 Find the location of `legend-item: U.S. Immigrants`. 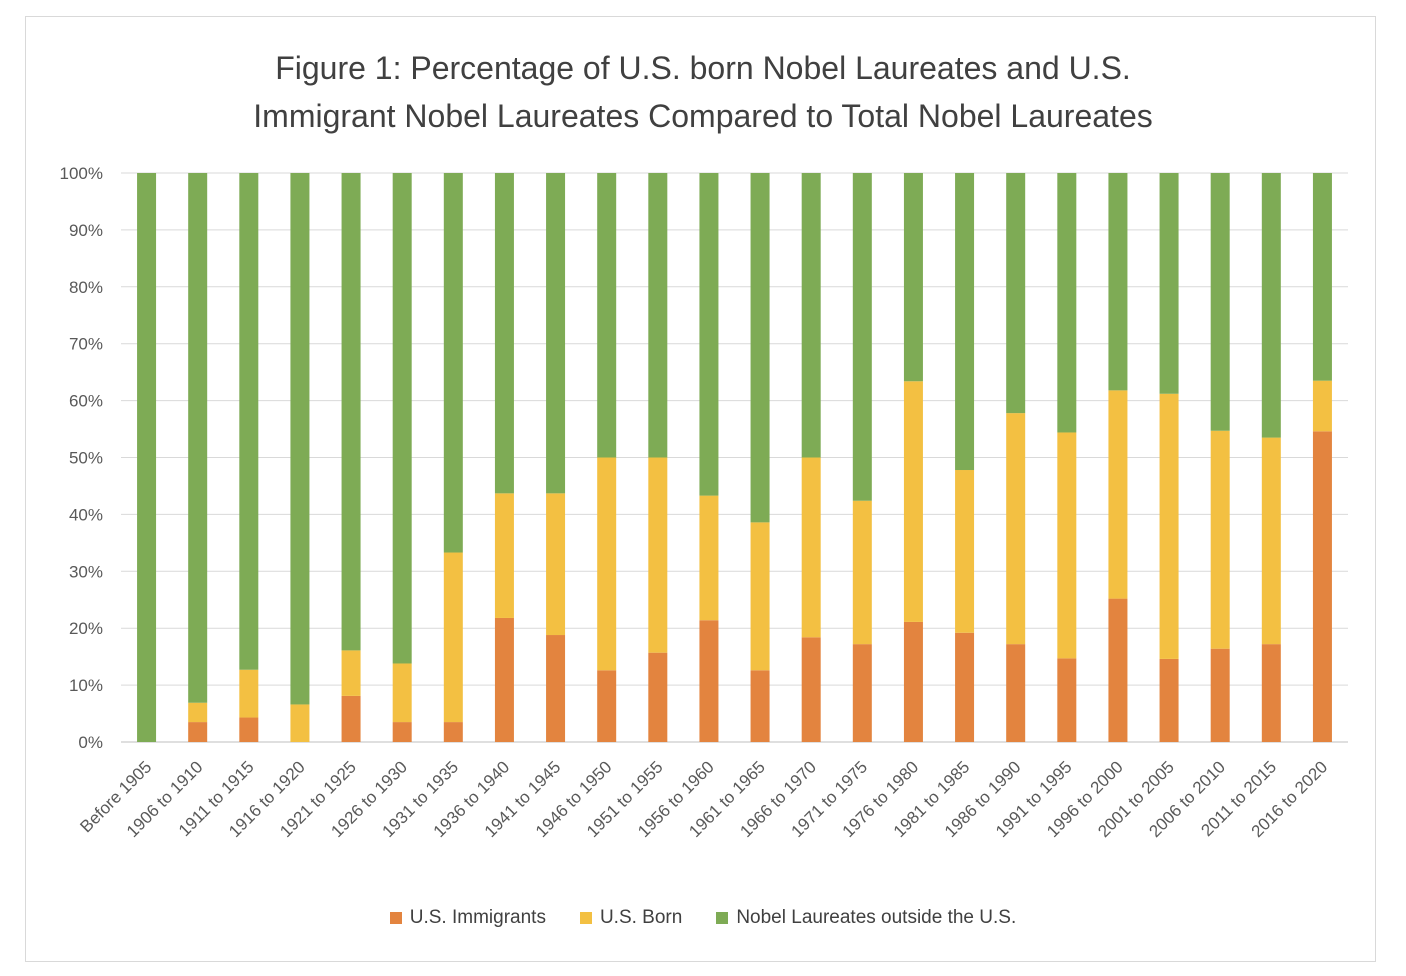

legend-item: U.S. Immigrants is located at coordinates (467, 918).